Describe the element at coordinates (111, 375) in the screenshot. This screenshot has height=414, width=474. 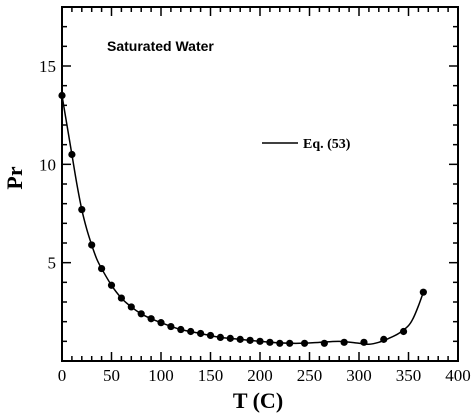
I see `x-tick-label: 50` at that location.